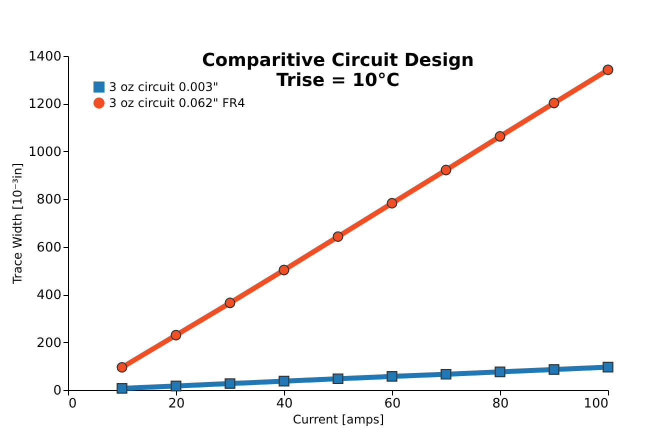  I want to click on y-tick-label: 400, so click(49, 296).